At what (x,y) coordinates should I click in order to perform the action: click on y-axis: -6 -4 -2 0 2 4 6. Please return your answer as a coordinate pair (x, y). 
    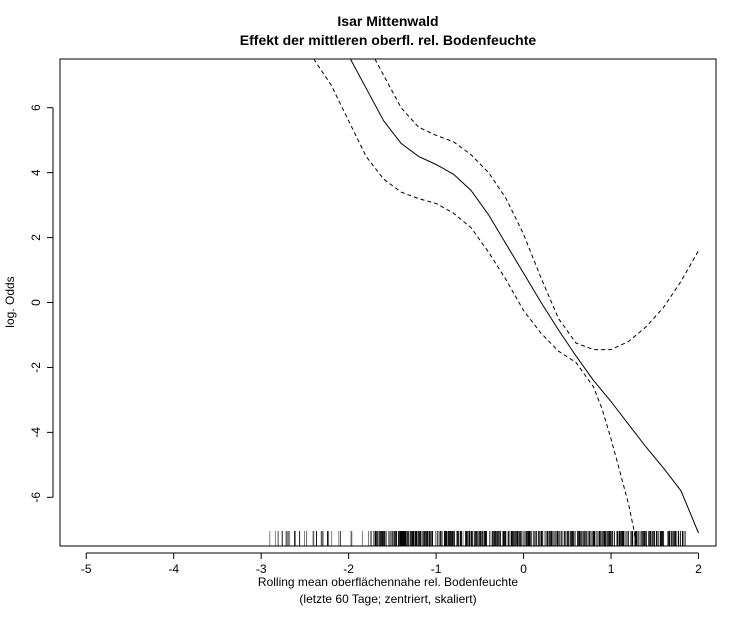
    Looking at the image, I should click on (41, 303).